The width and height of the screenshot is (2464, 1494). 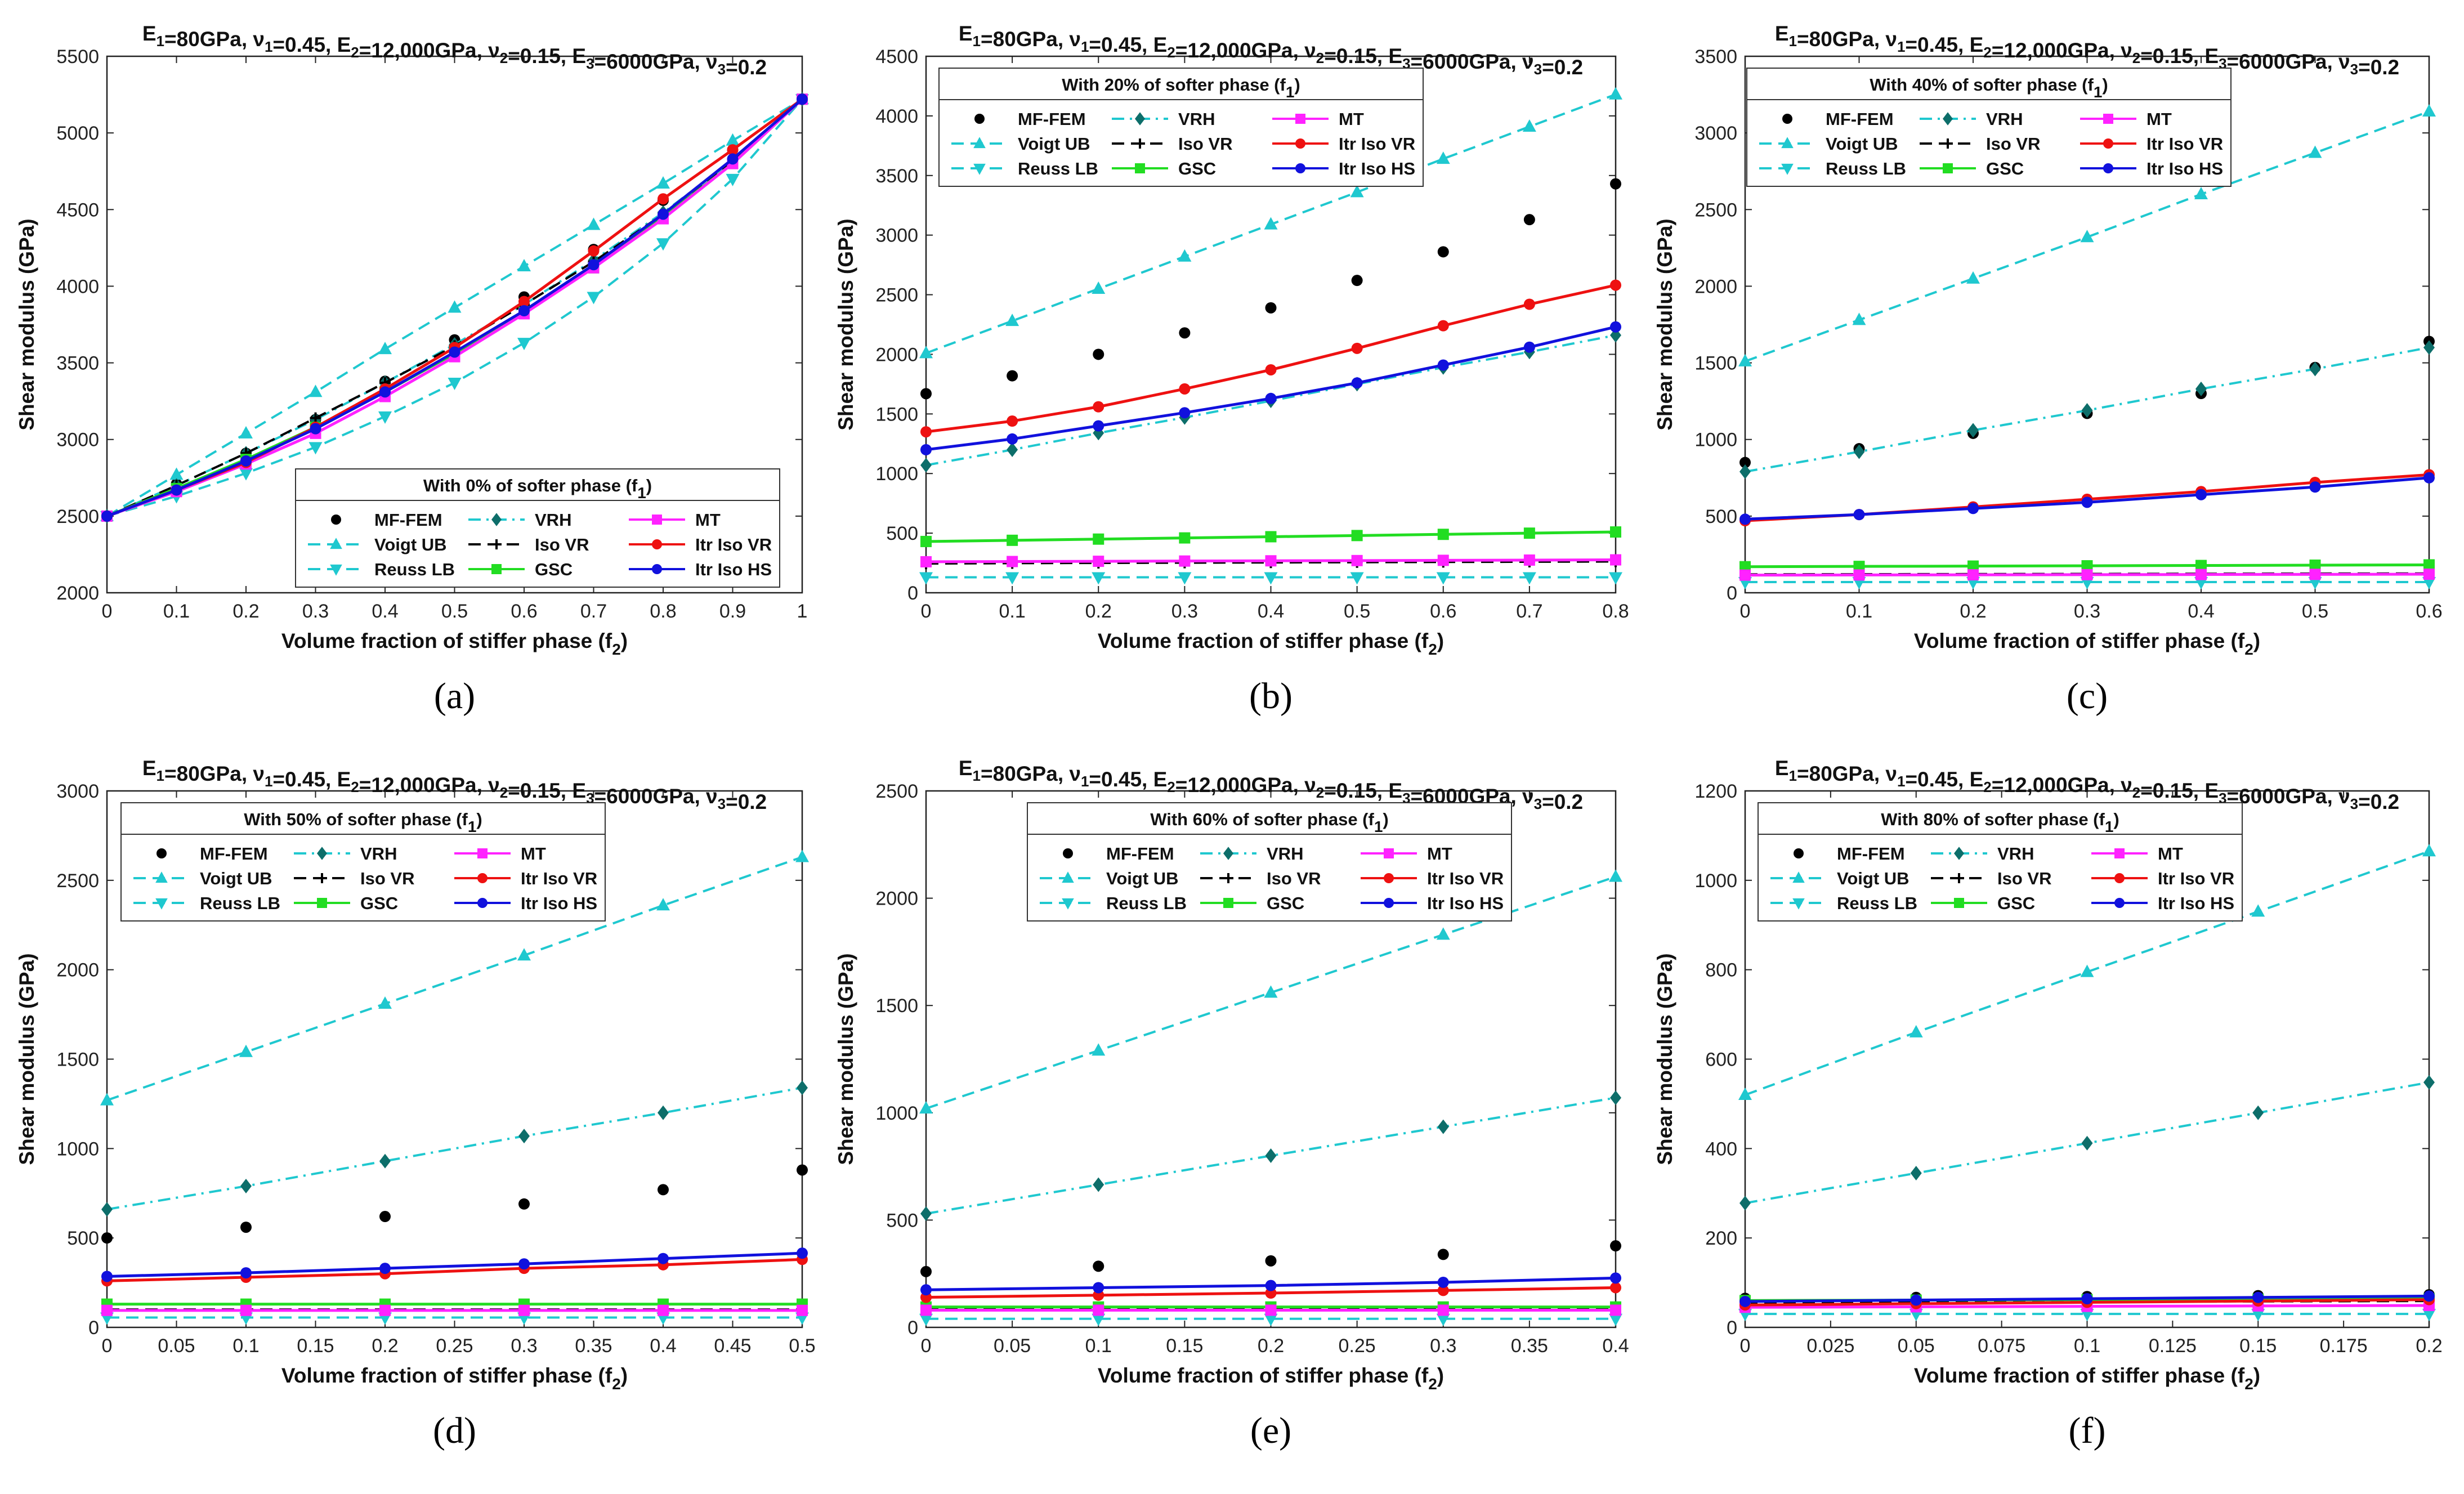 What do you see at coordinates (520, 569) in the screenshot?
I see `legend-item: GSC` at bounding box center [520, 569].